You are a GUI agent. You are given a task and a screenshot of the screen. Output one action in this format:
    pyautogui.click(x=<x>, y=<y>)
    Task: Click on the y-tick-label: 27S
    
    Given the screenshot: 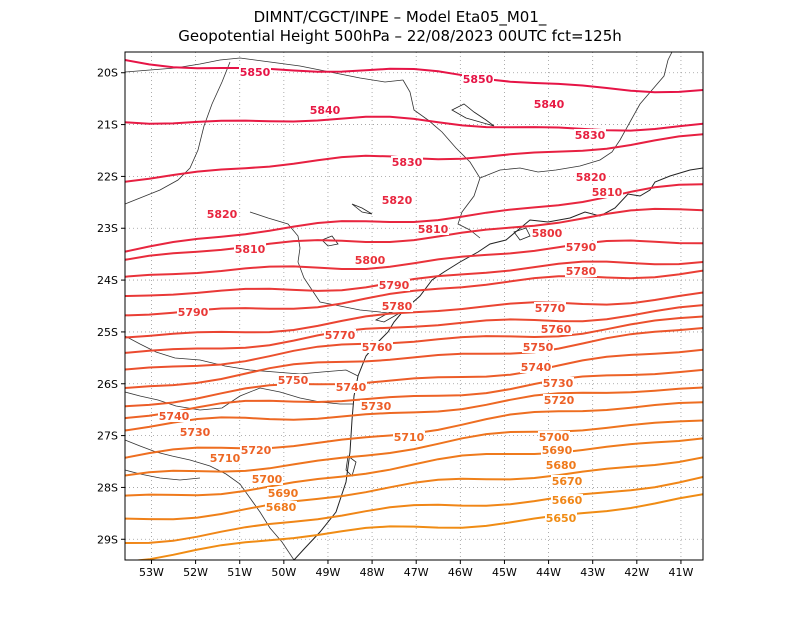 What is the action you would take?
    pyautogui.click(x=107, y=436)
    